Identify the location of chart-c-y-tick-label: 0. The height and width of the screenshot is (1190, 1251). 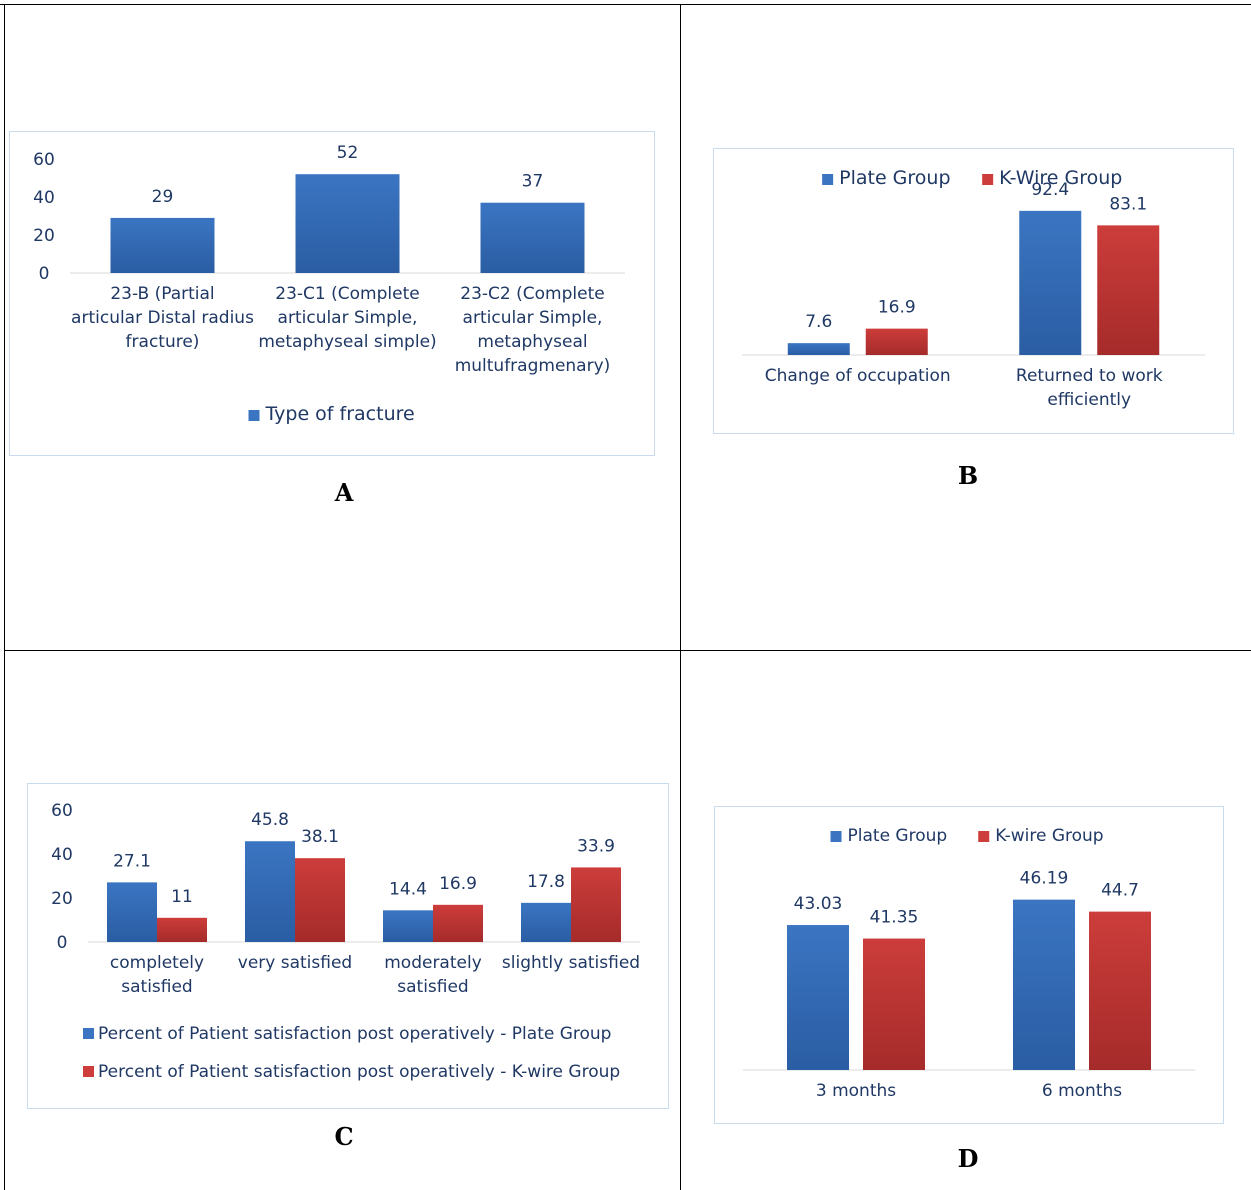
(62, 943).